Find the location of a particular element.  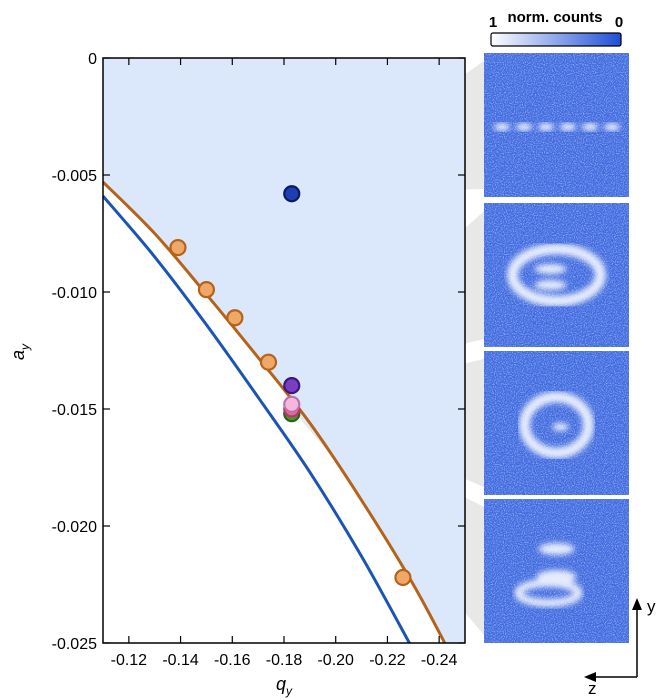

x-tick-label: -0.20 is located at coordinates (335, 660).